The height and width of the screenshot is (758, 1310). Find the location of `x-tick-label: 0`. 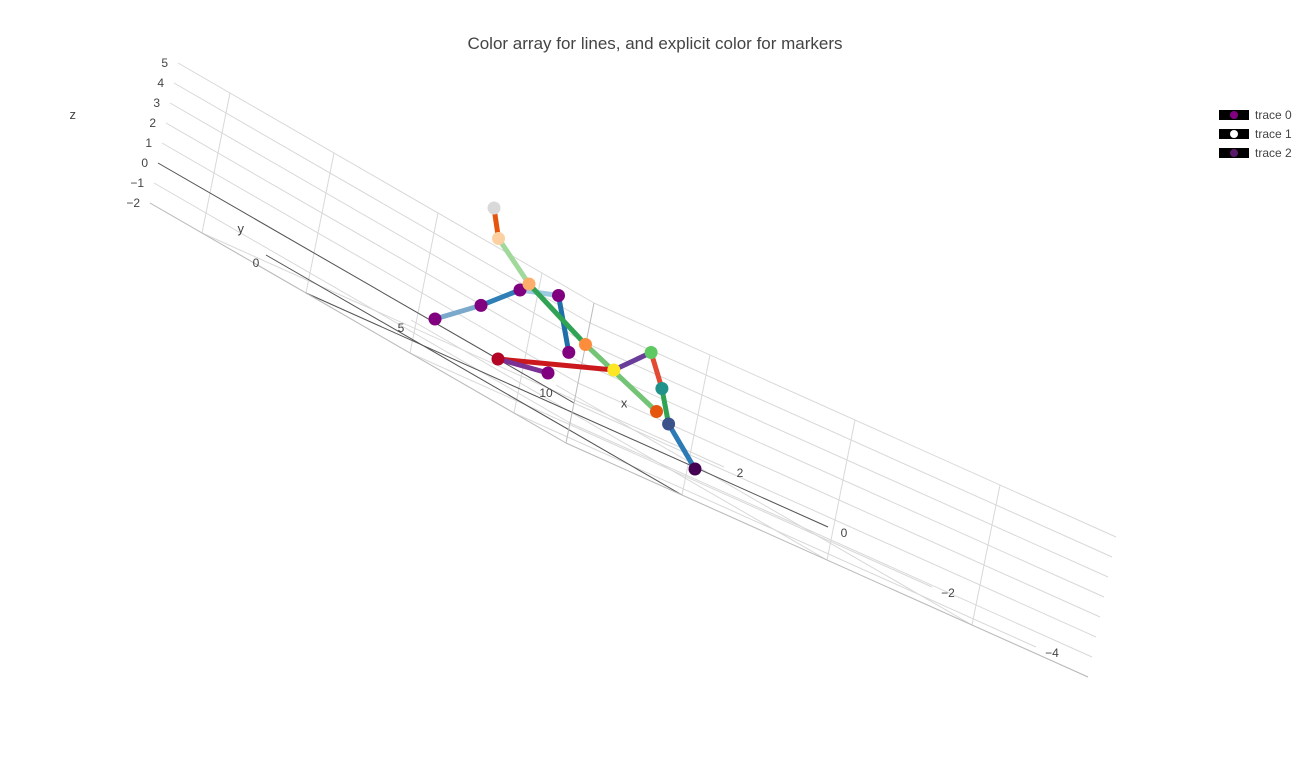

x-tick-label: 0 is located at coordinates (844, 533).